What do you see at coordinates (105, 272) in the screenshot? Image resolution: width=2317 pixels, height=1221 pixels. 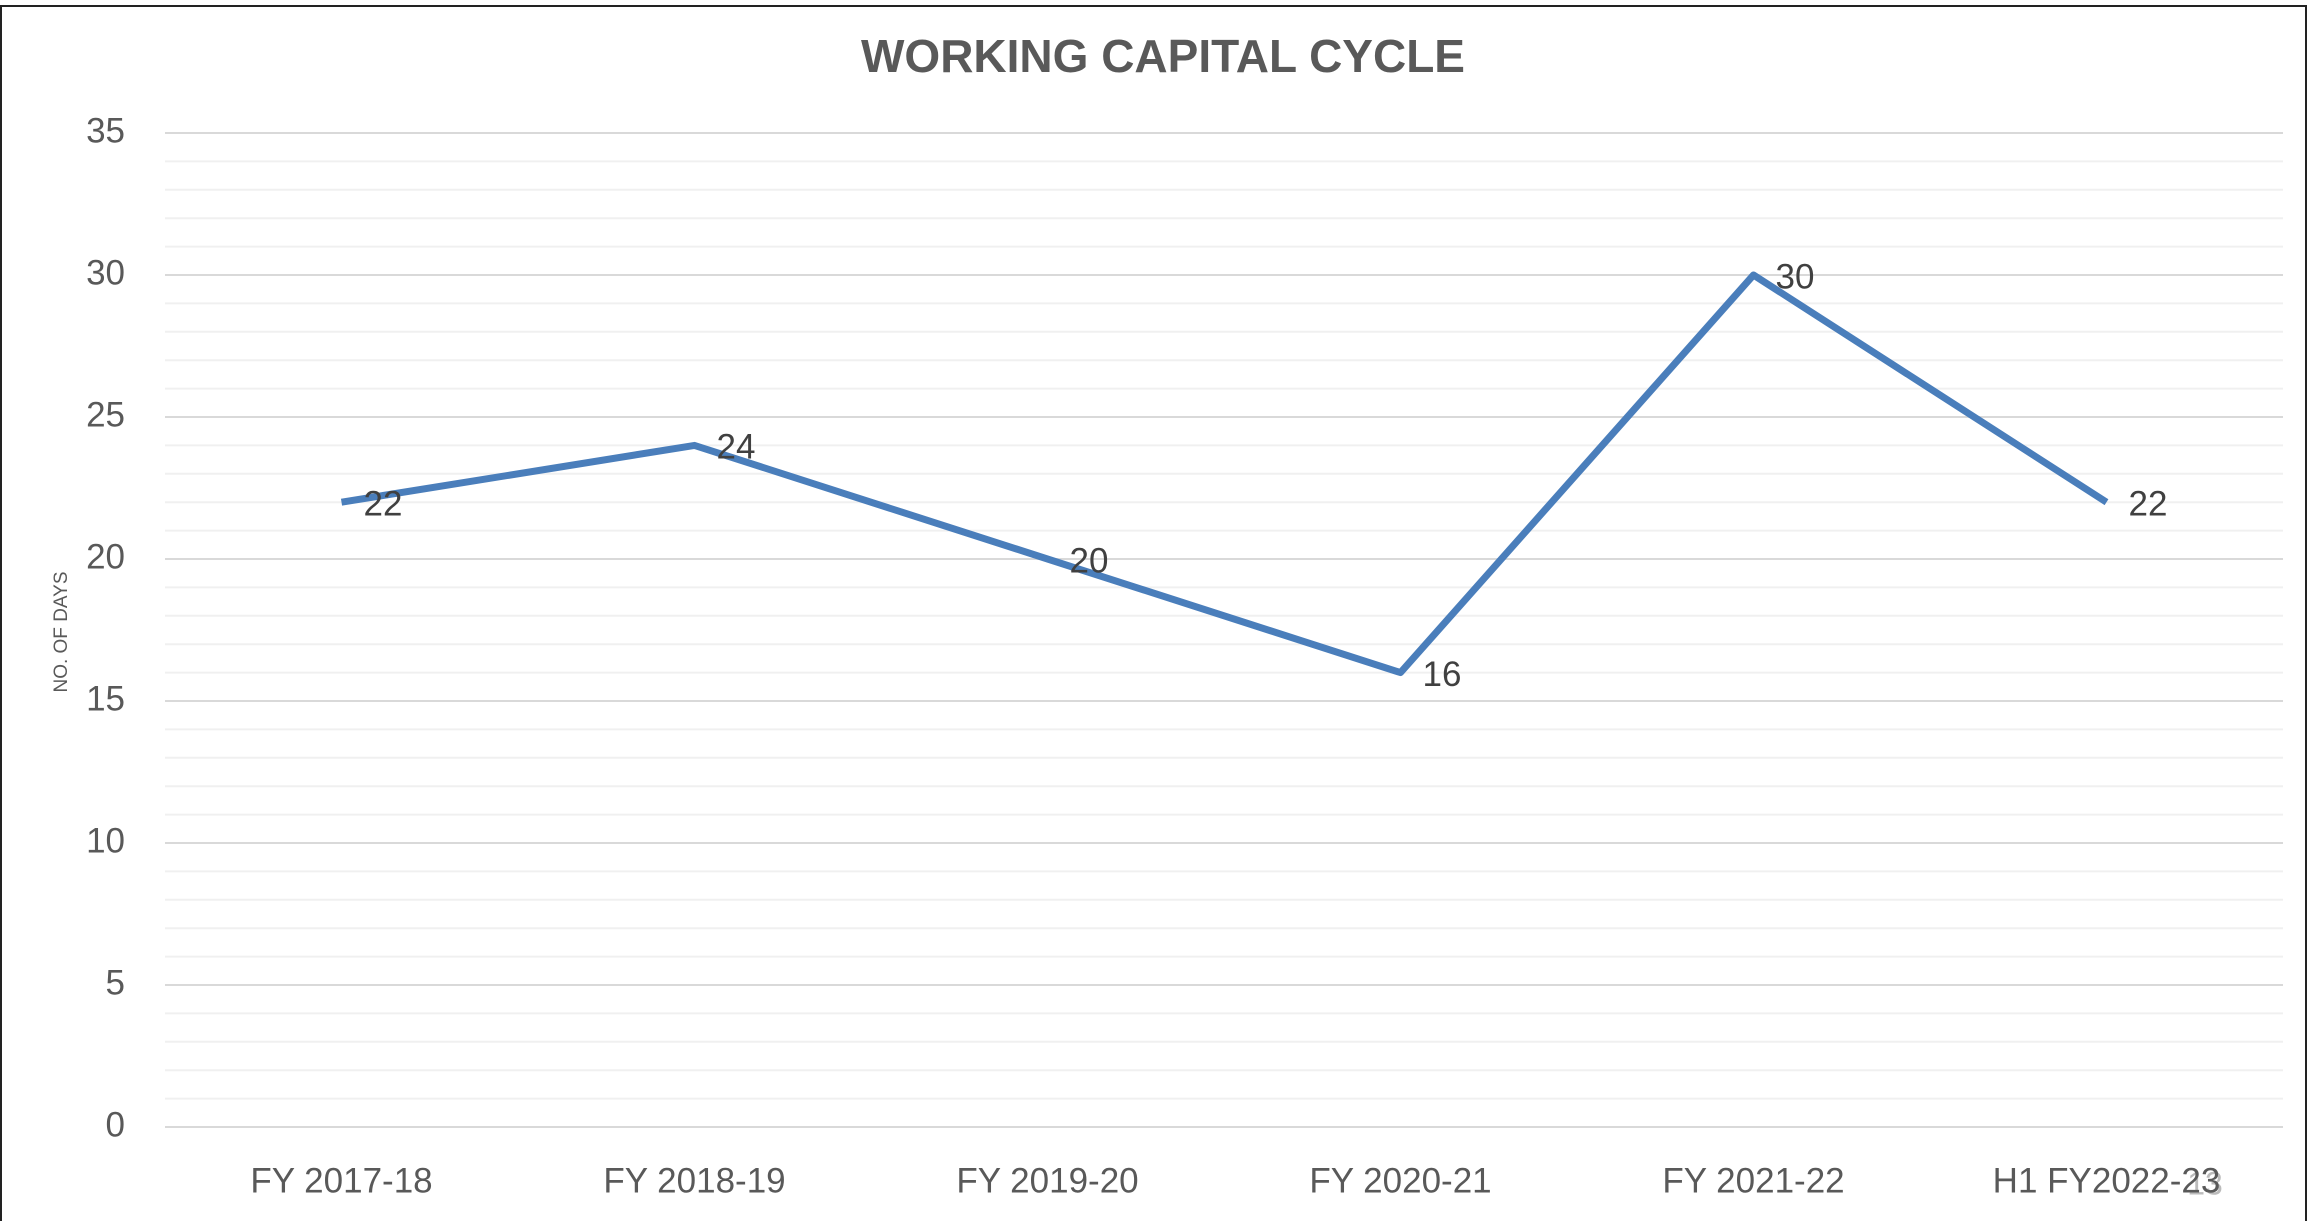 I see `y-tick-label: 30` at bounding box center [105, 272].